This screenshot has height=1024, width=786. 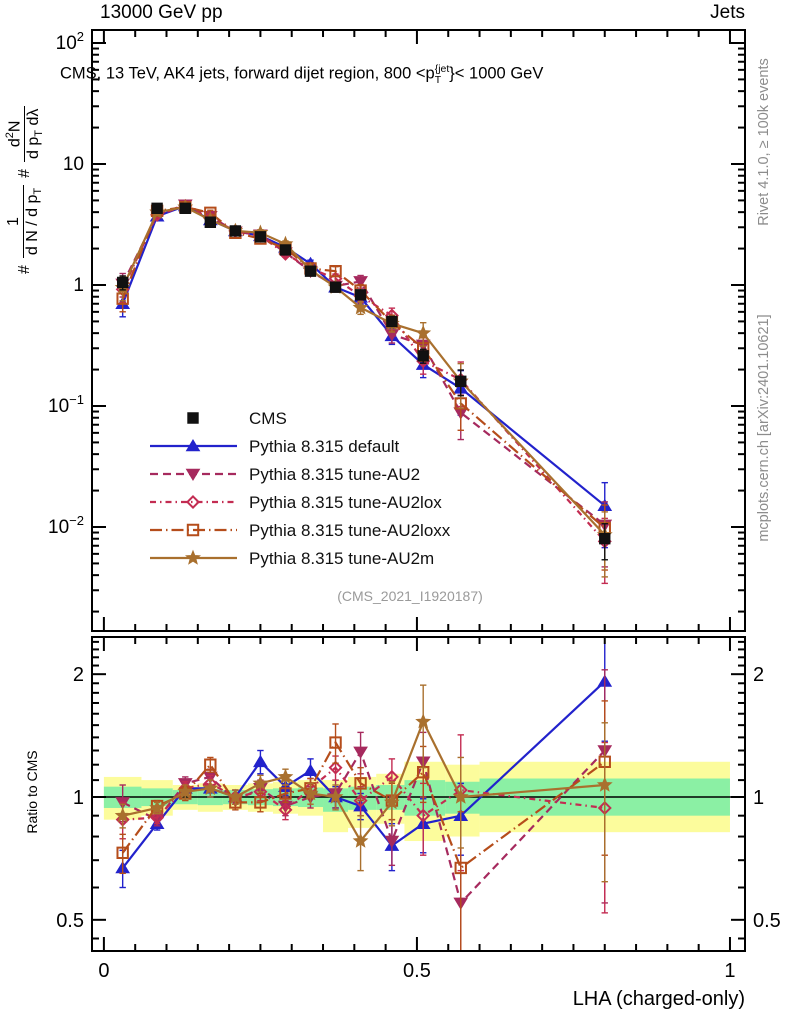 What do you see at coordinates (345, 502) in the screenshot?
I see `legend-label-3: Pythia 8.315 tune-AU2lox` at bounding box center [345, 502].